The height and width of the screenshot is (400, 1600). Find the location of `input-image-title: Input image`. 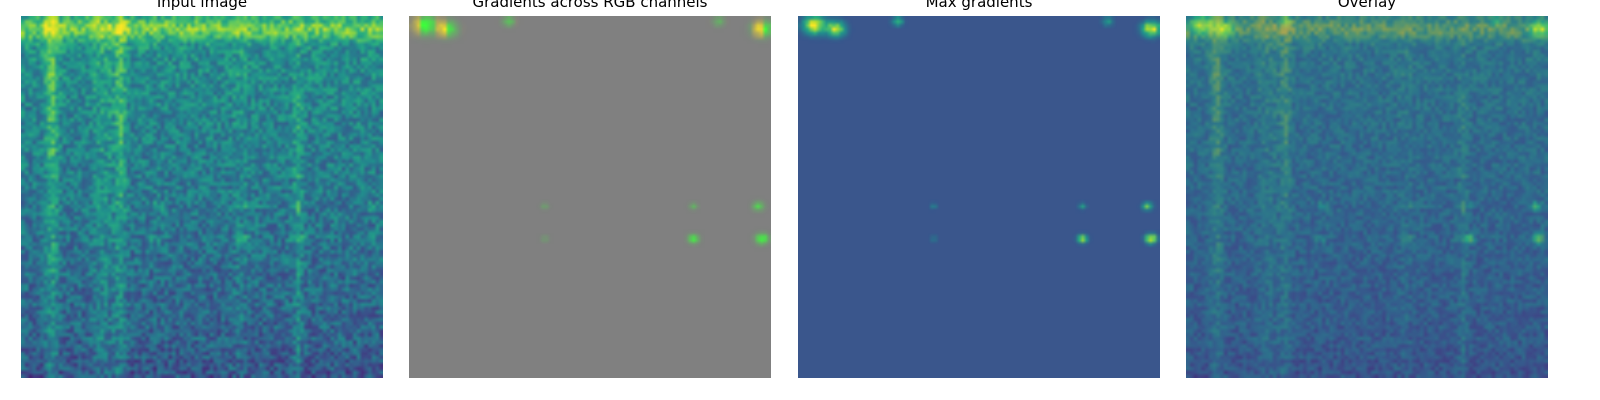

input-image-title: Input image is located at coordinates (202, 5).